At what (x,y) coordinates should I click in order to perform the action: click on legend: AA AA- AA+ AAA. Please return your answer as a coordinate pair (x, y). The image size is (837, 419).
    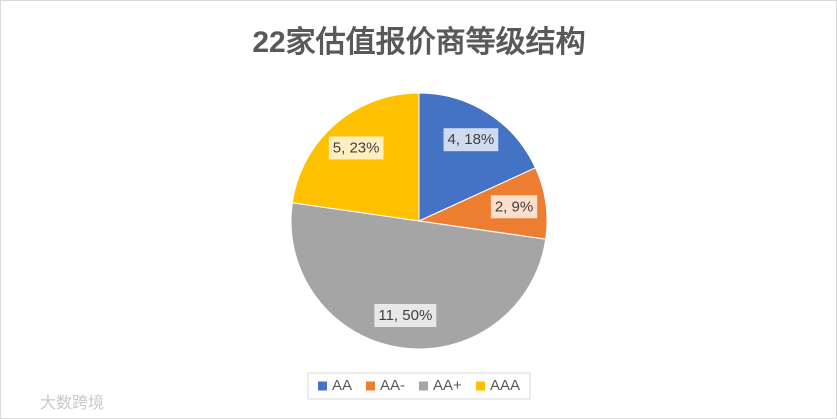
    Looking at the image, I should click on (419, 386).